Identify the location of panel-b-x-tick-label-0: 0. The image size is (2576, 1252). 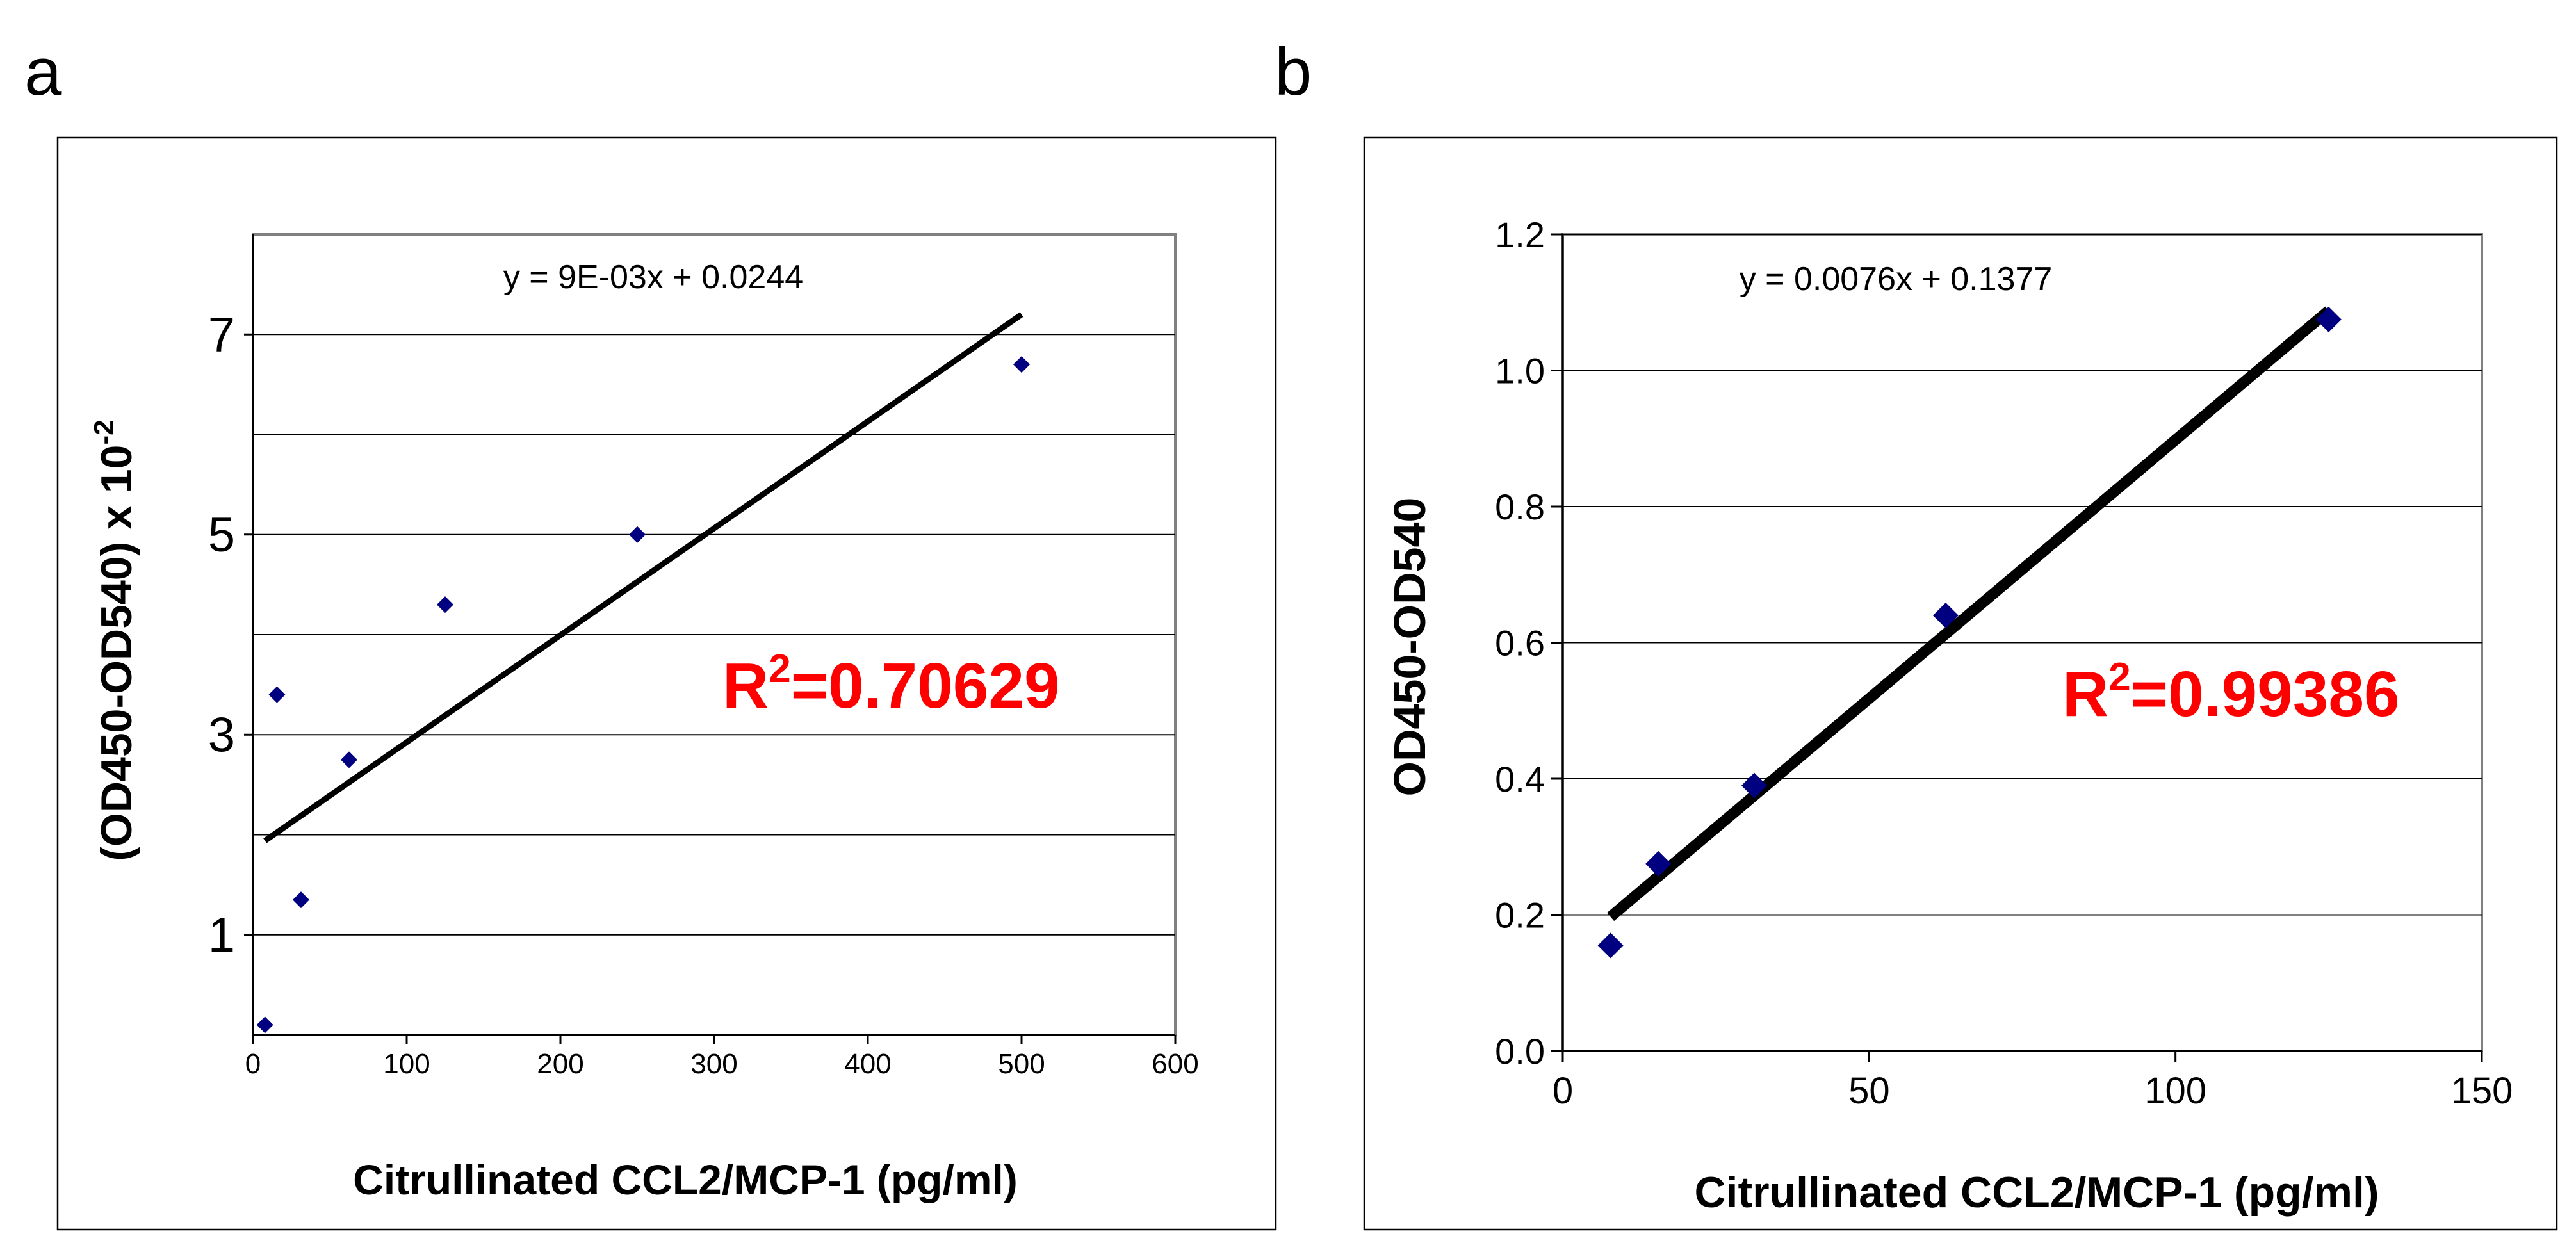
(1563, 1091).